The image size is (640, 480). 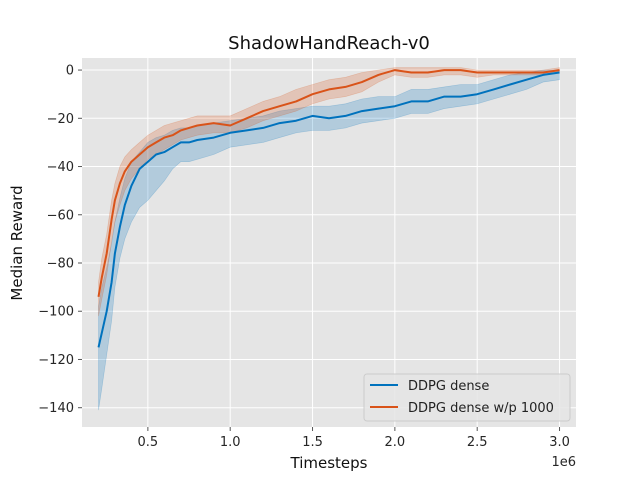 I want to click on legend: DDPG dense DDPG dense w/p 1000, so click(x=467, y=397).